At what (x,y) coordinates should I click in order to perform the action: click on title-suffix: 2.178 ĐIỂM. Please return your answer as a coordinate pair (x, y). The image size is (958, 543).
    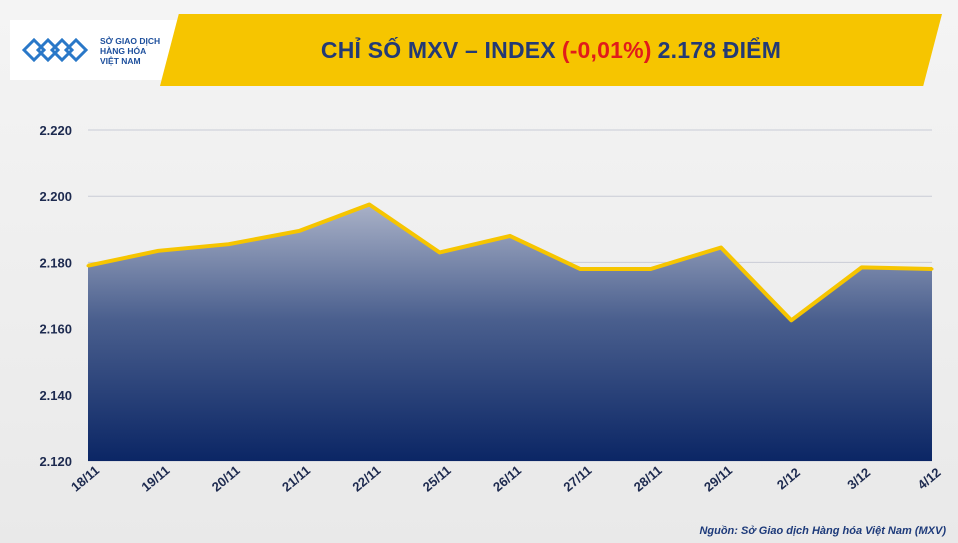
    Looking at the image, I should click on (719, 49).